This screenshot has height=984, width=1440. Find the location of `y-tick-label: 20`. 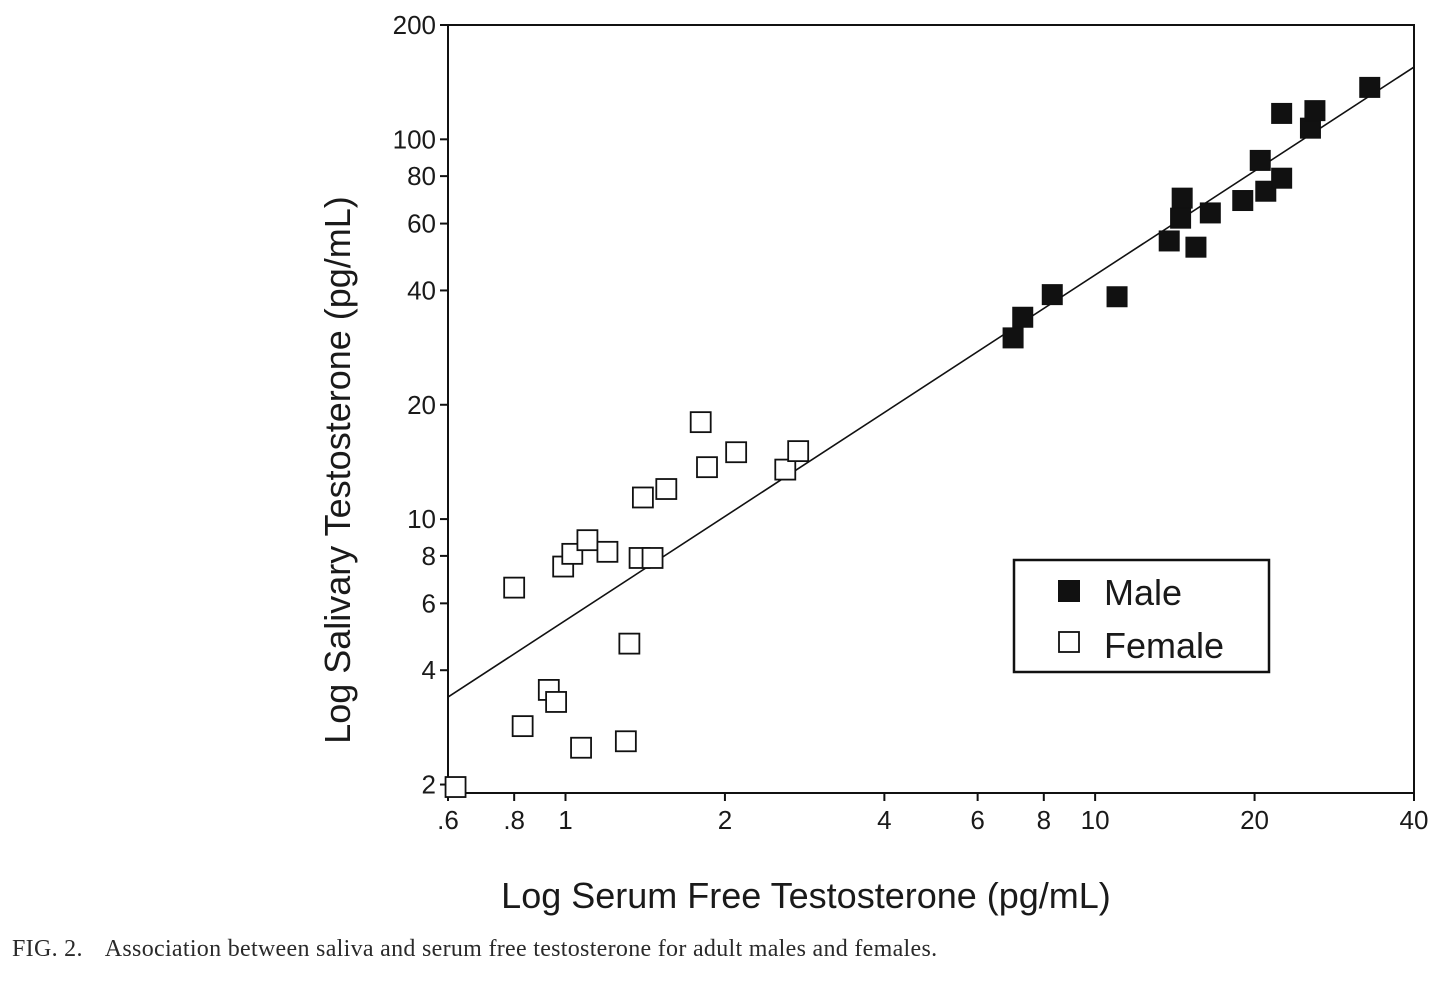

y-tick-label: 20 is located at coordinates (421, 405).